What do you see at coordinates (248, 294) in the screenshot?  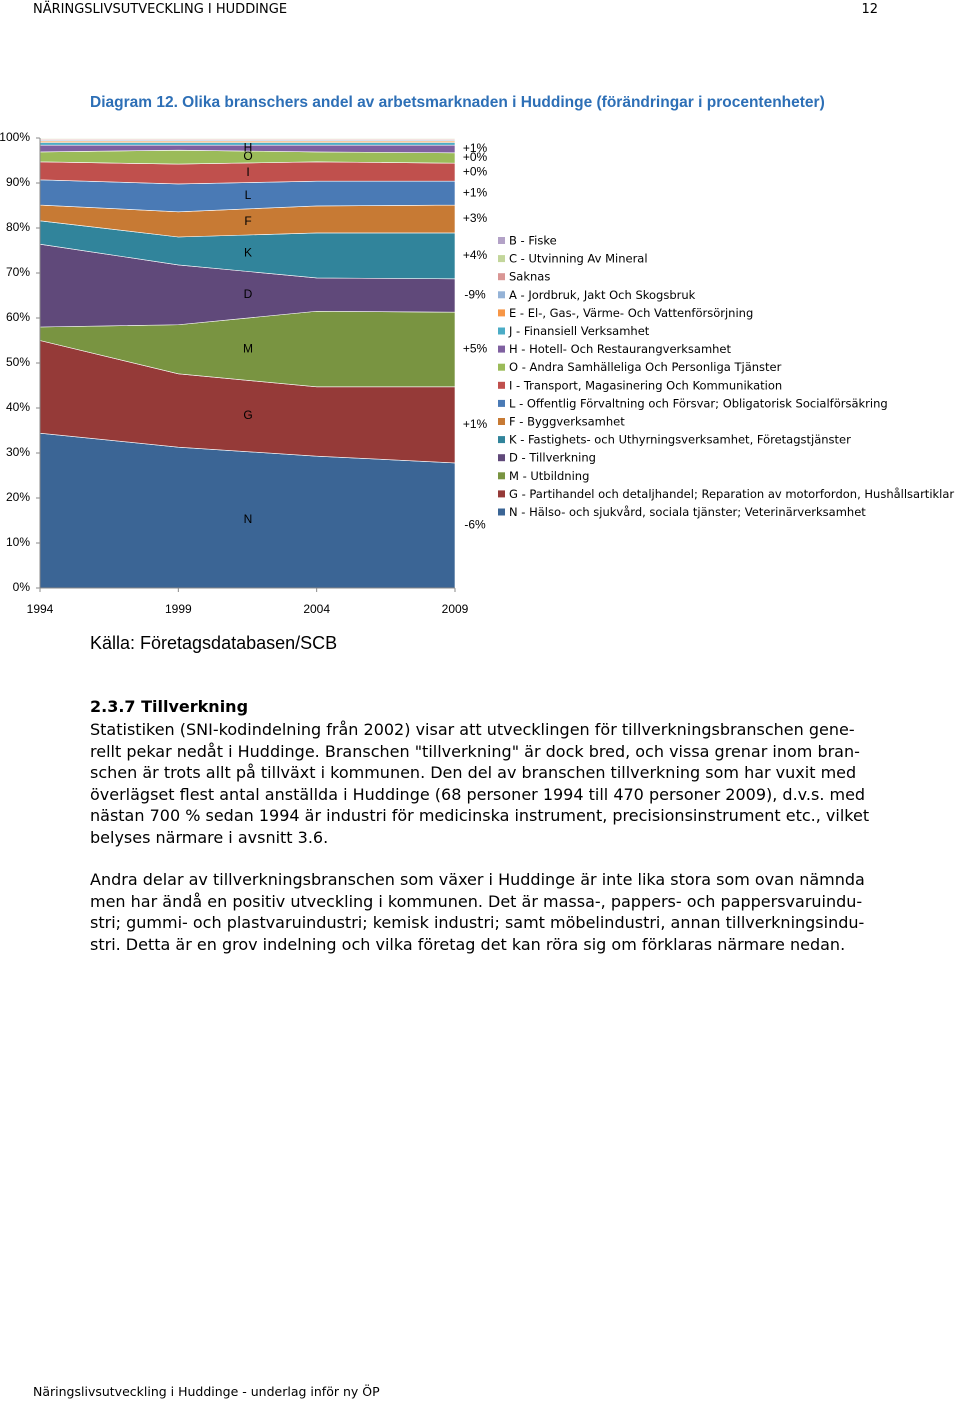 I see `area-label: D` at bounding box center [248, 294].